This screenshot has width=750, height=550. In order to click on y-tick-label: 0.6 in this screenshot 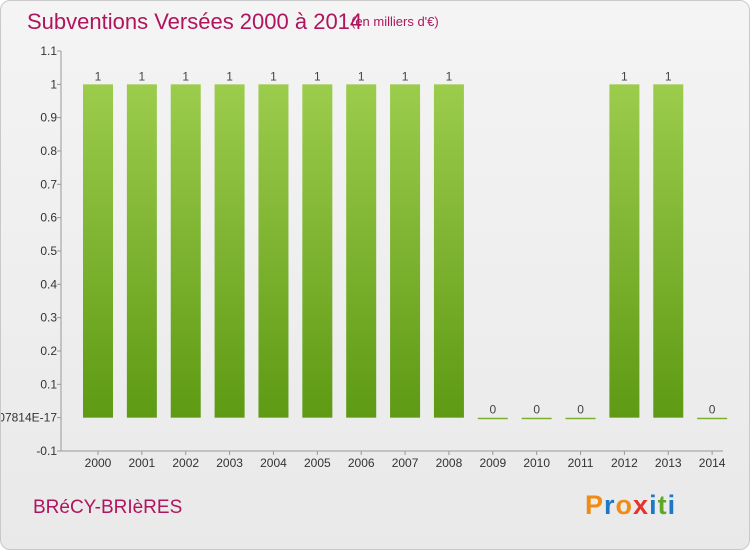, I will do `click(48, 218)`.